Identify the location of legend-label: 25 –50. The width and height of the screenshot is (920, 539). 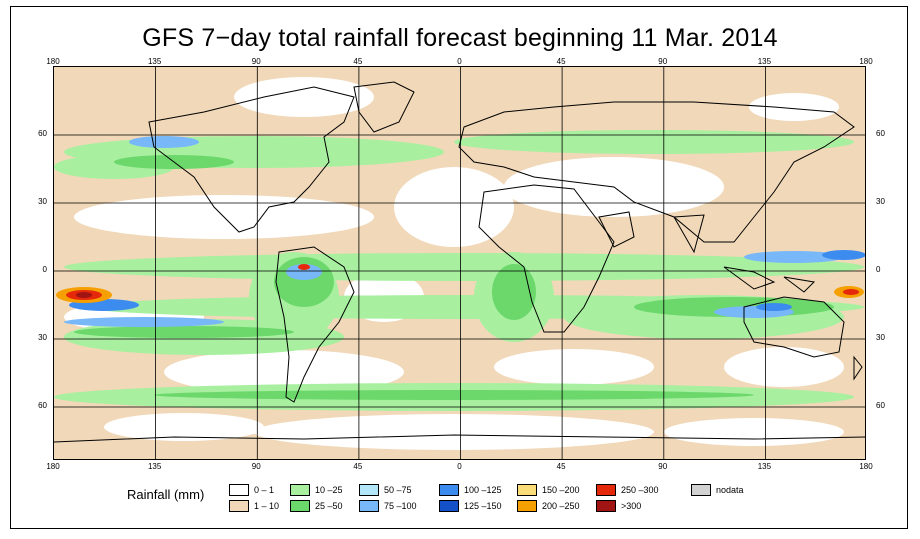
(329, 506).